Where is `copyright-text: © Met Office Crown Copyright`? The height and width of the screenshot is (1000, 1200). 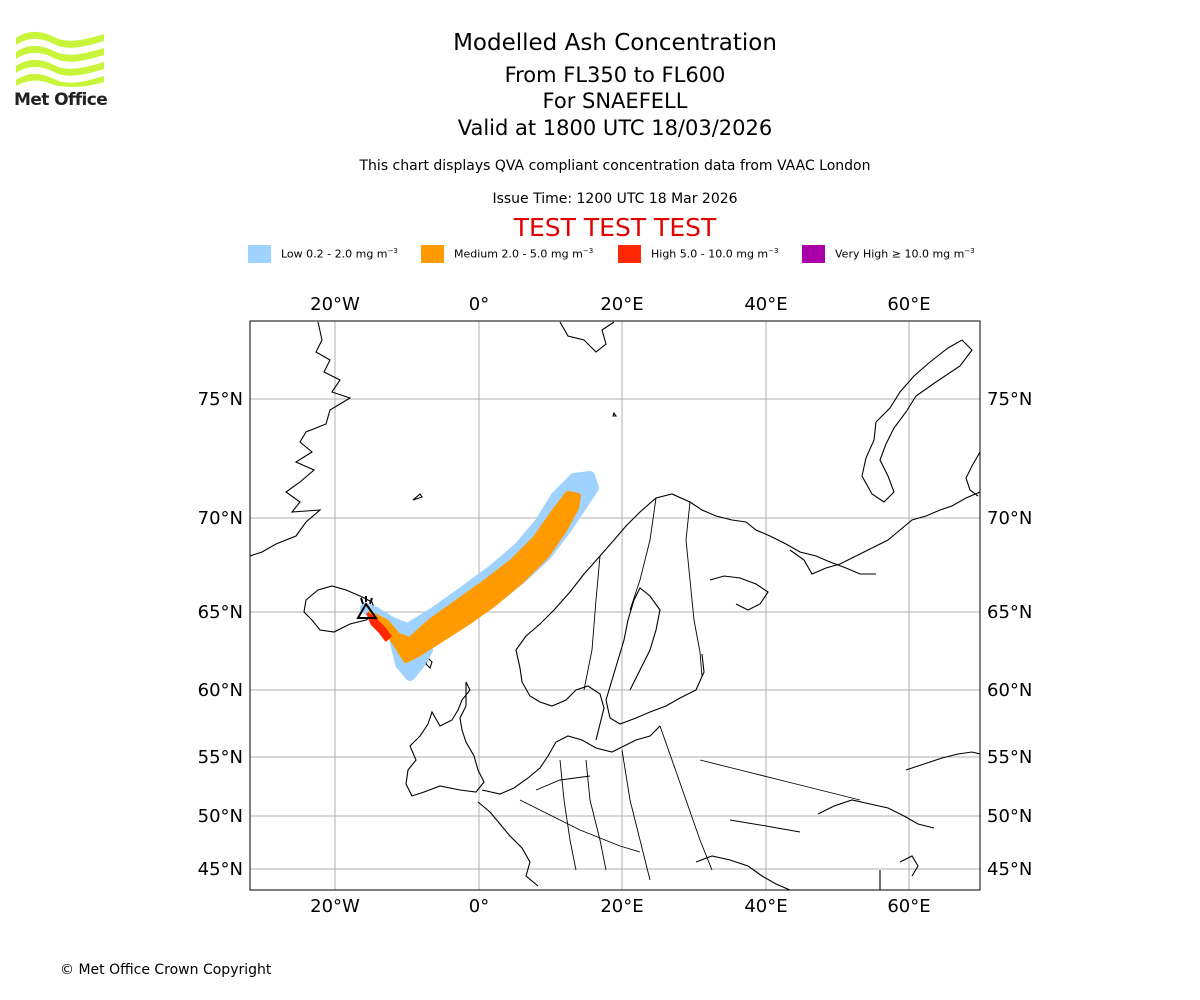 copyright-text: © Met Office Crown Copyright is located at coordinates (166, 970).